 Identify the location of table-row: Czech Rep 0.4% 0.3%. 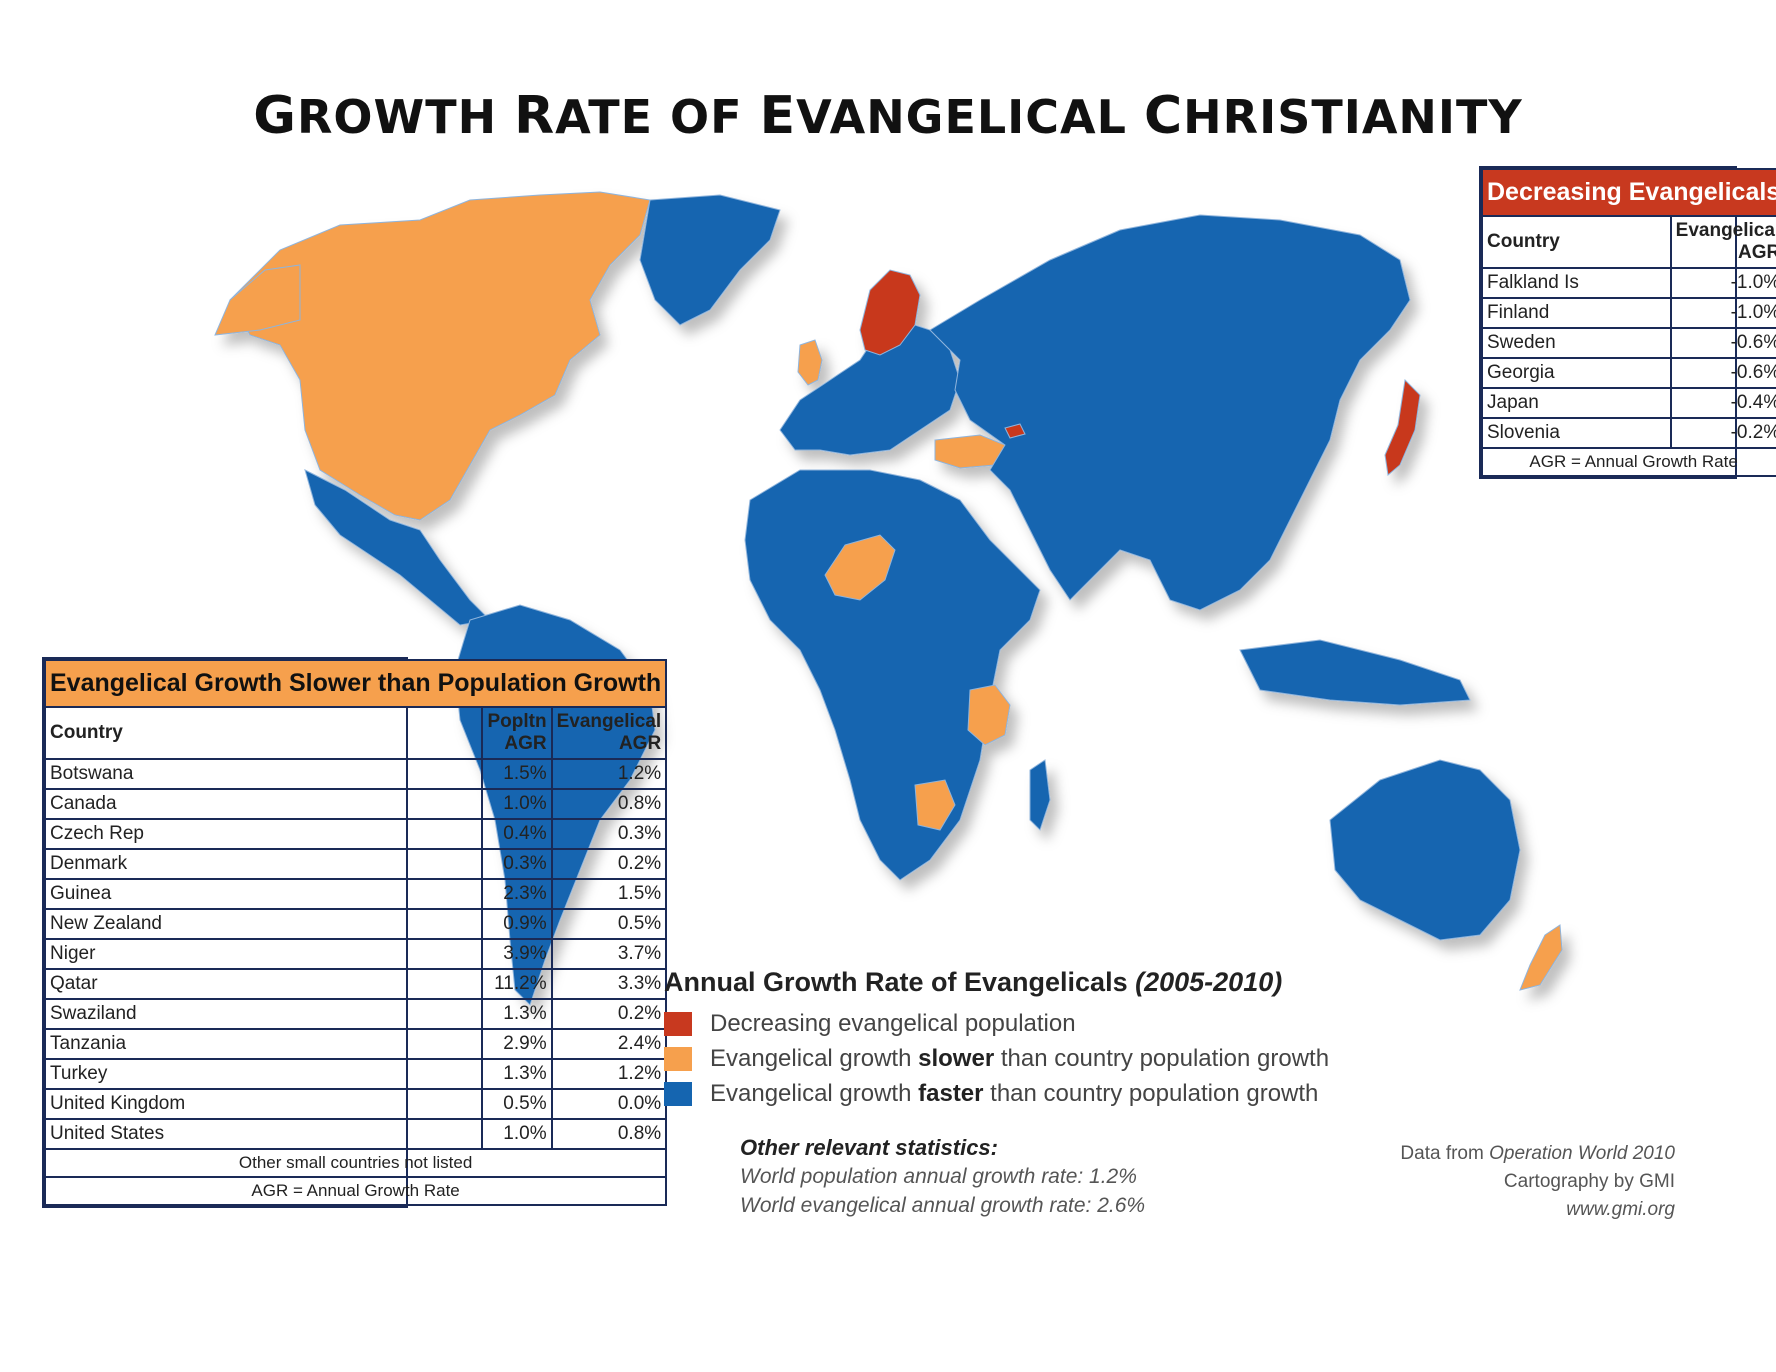
(356, 834).